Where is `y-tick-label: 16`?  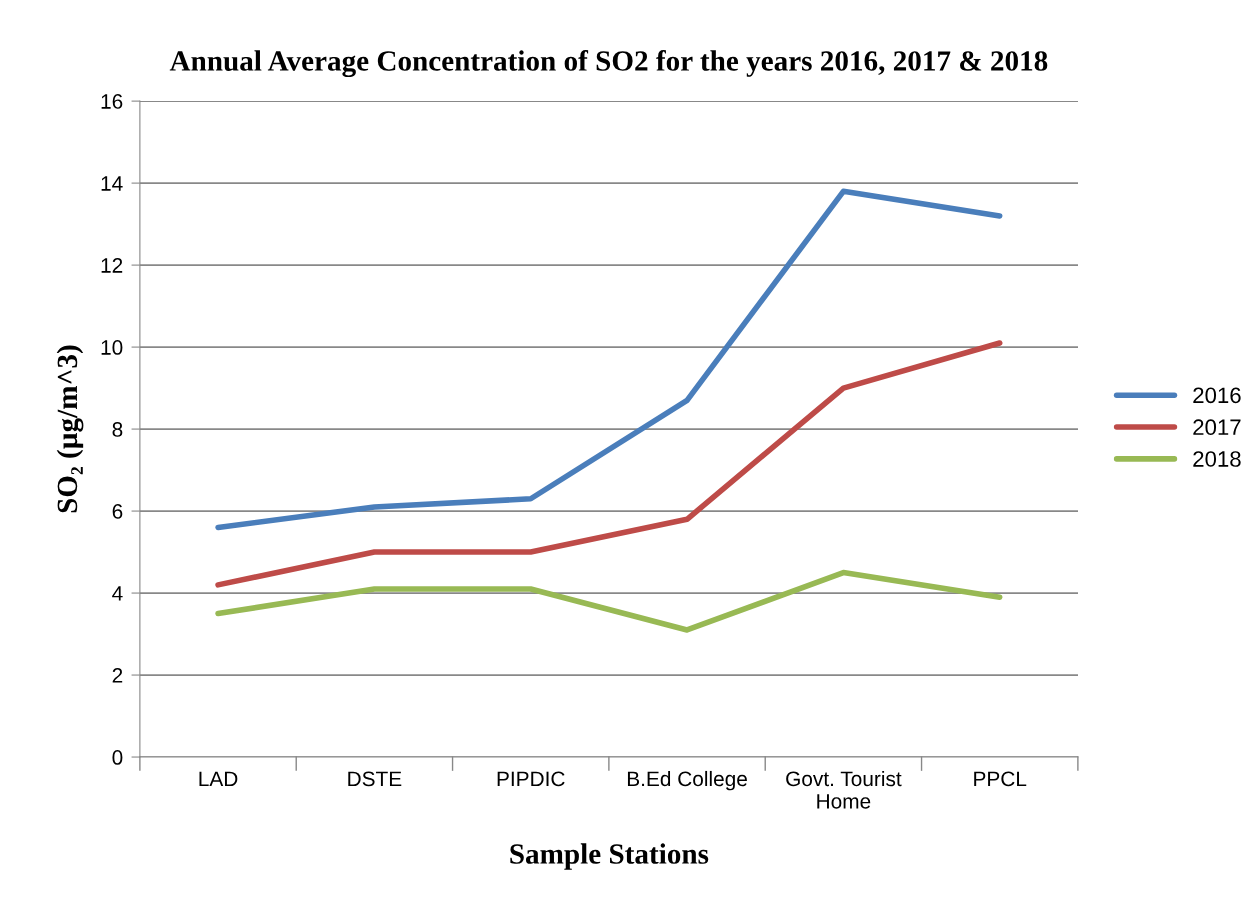
y-tick-label: 16 is located at coordinates (112, 101).